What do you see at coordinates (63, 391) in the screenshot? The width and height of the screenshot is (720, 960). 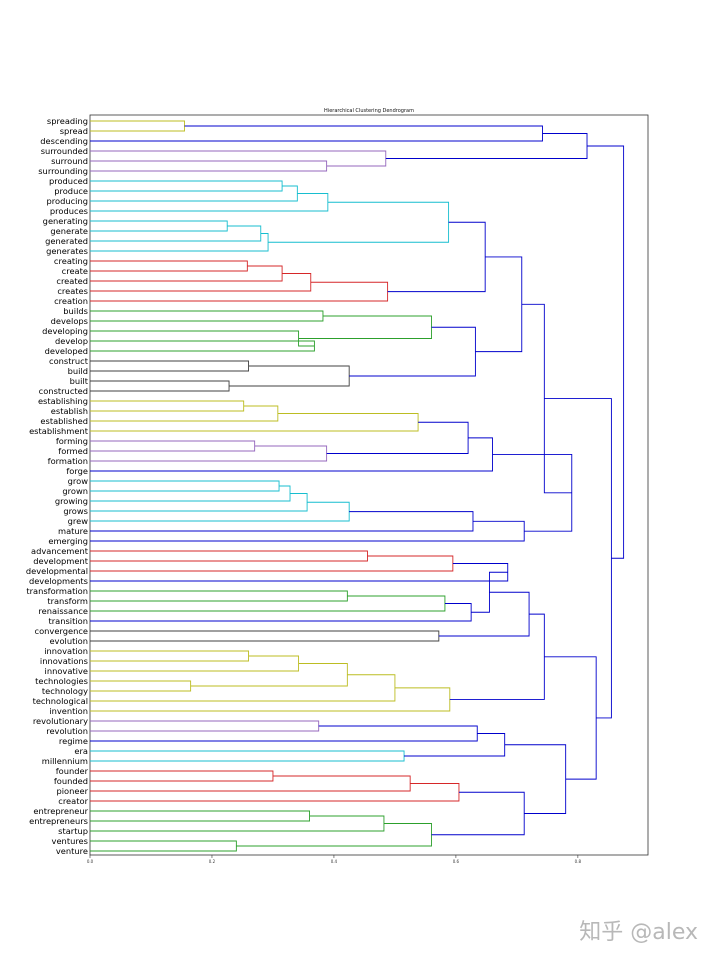 I see `leaf-label: constructed` at bounding box center [63, 391].